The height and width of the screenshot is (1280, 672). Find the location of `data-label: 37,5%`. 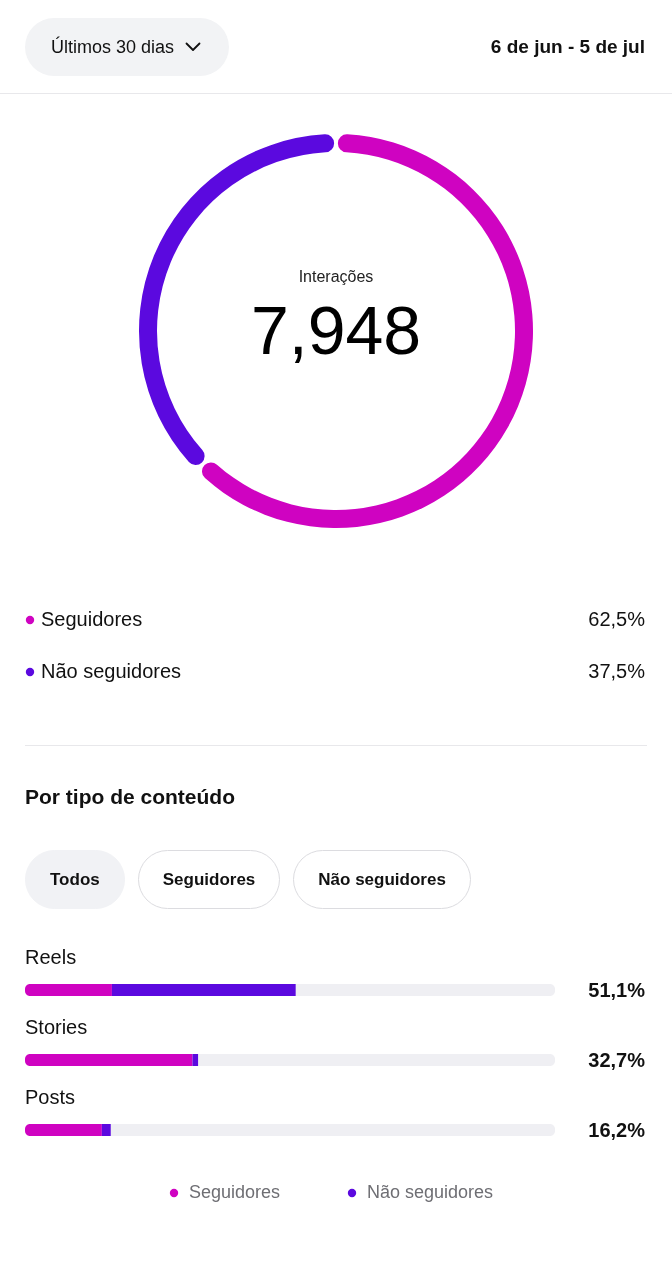

data-label: 37,5% is located at coordinates (617, 671).